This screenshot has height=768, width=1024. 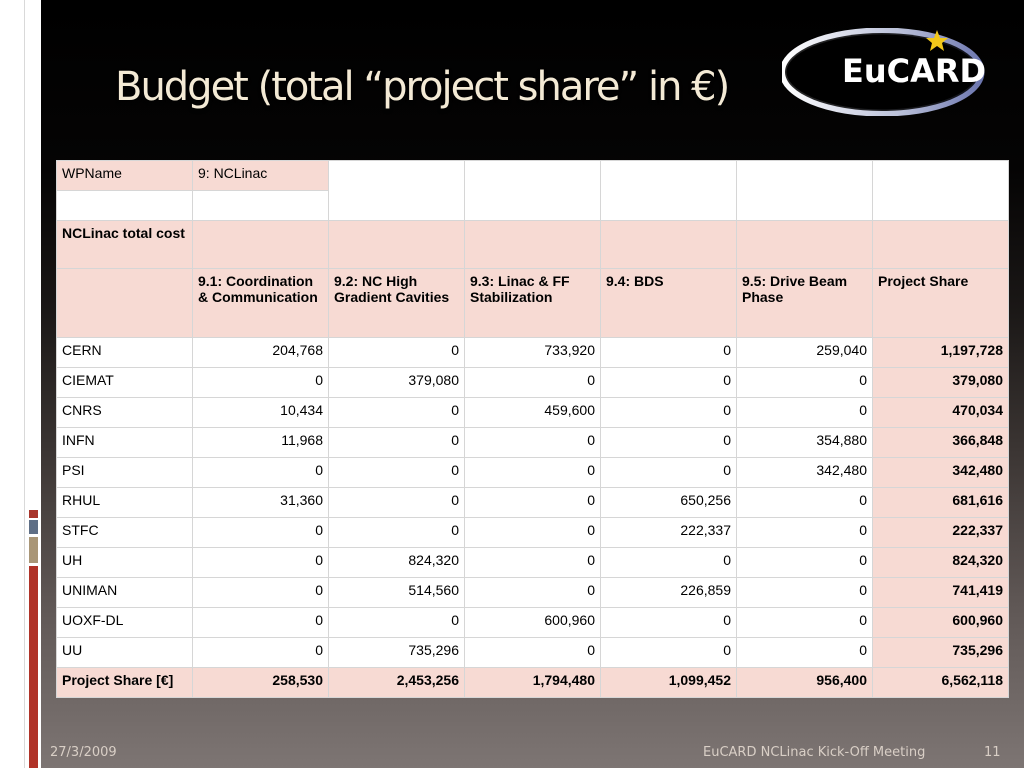 I want to click on table-row: UOXF-DL 0 0 600,960 0 0 600,960, so click(x=532, y=622).